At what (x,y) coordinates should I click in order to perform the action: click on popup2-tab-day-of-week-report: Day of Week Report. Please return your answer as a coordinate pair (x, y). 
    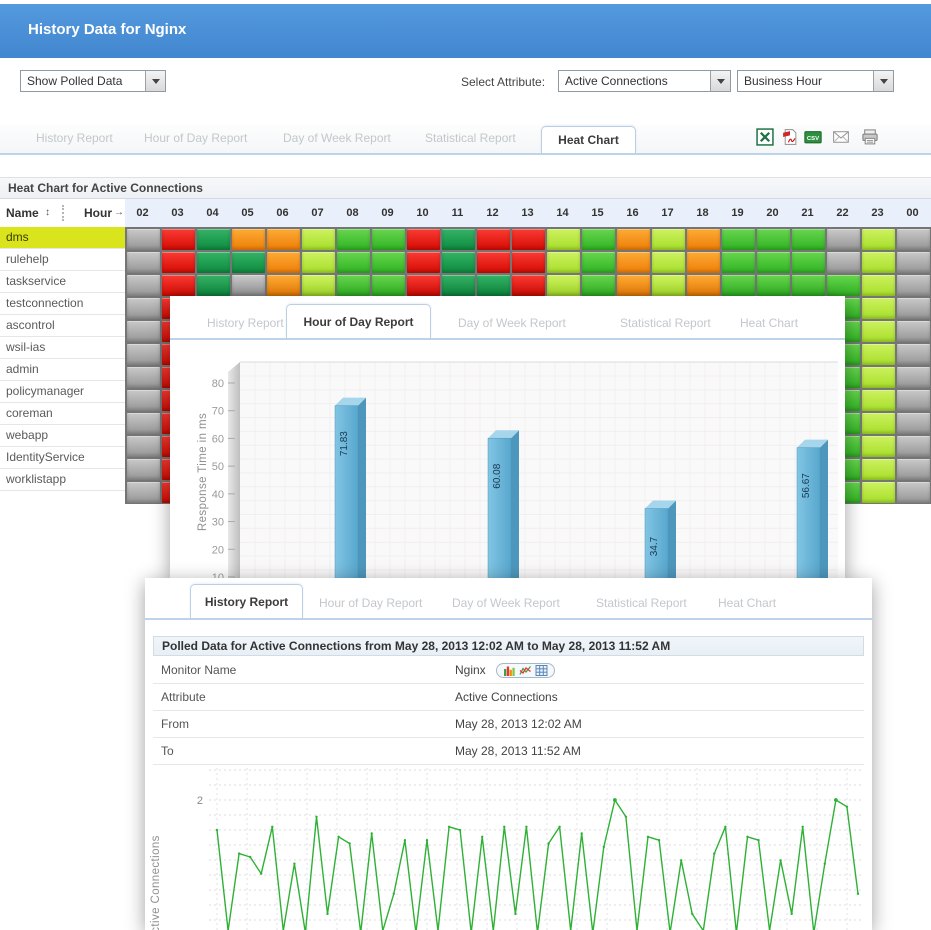
    Looking at the image, I should click on (506, 603).